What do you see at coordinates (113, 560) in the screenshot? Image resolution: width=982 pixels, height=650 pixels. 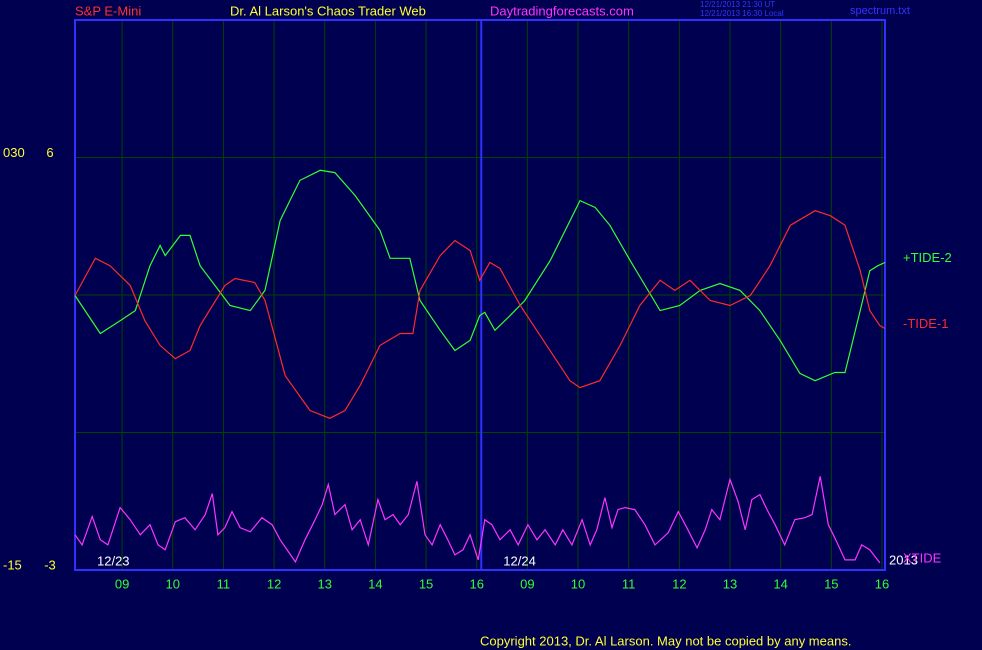 I see `date-label: 12/23` at bounding box center [113, 560].